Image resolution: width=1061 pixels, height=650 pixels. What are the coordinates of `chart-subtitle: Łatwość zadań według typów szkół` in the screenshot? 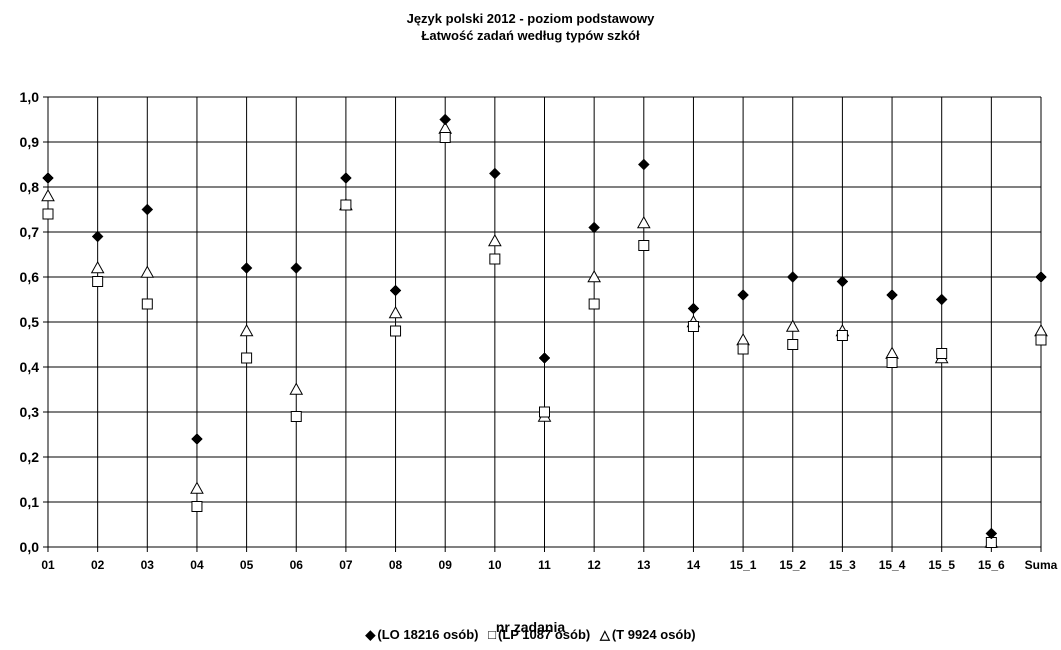 It's located at (530, 35).